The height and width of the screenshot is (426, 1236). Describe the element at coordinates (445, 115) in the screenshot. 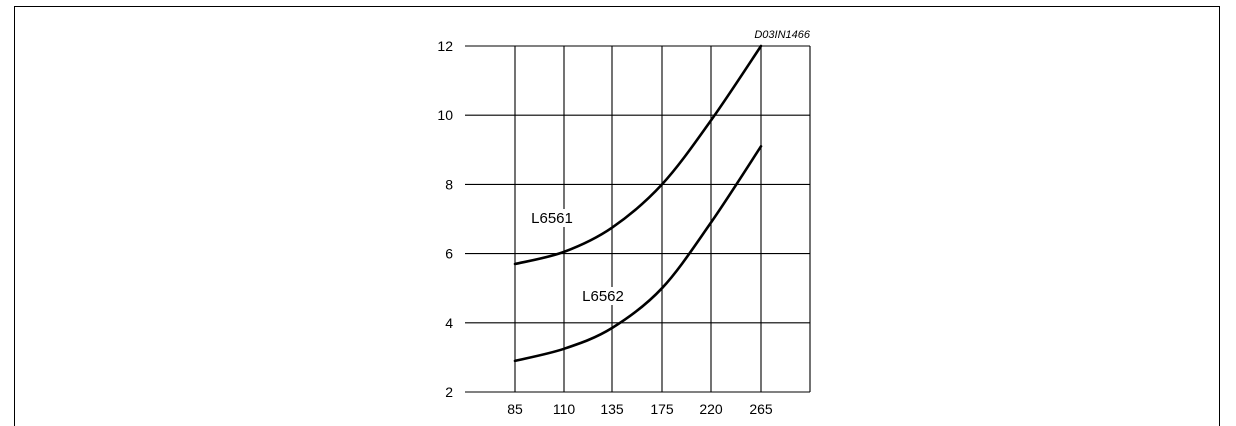

I see `y-tick-label: 10` at that location.